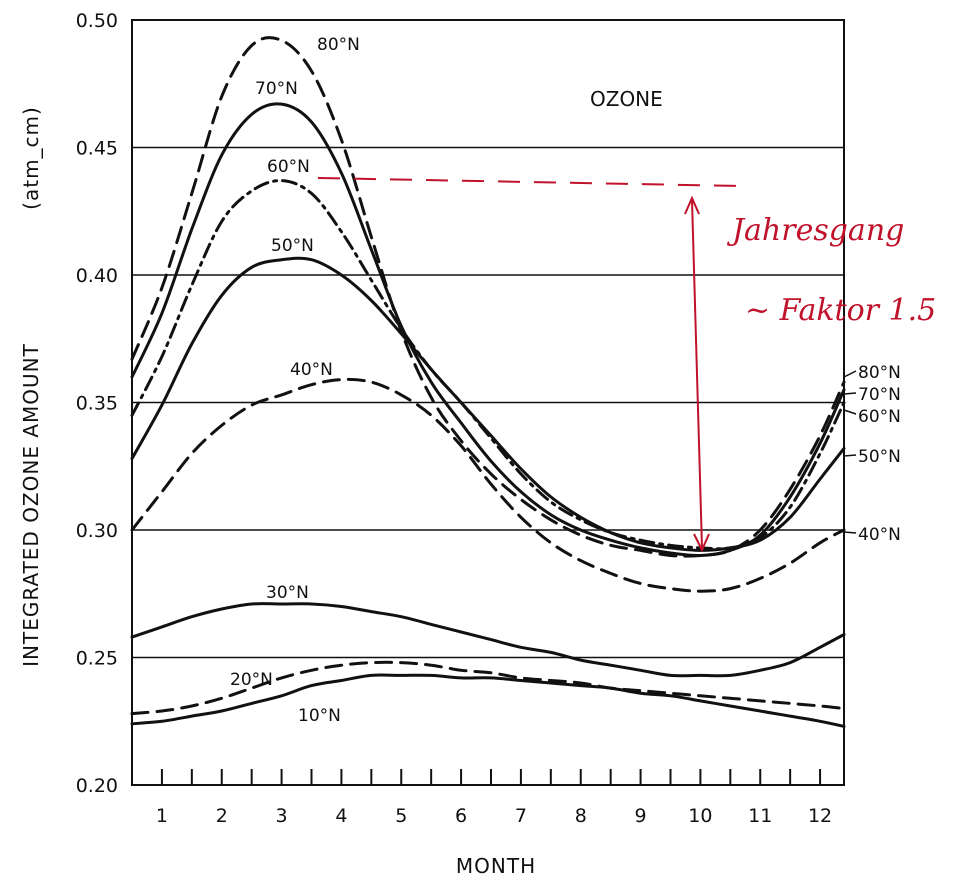 The image size is (958, 881). Describe the element at coordinates (97, 531) in the screenshot. I see `y-tick-label: 0.30` at that location.